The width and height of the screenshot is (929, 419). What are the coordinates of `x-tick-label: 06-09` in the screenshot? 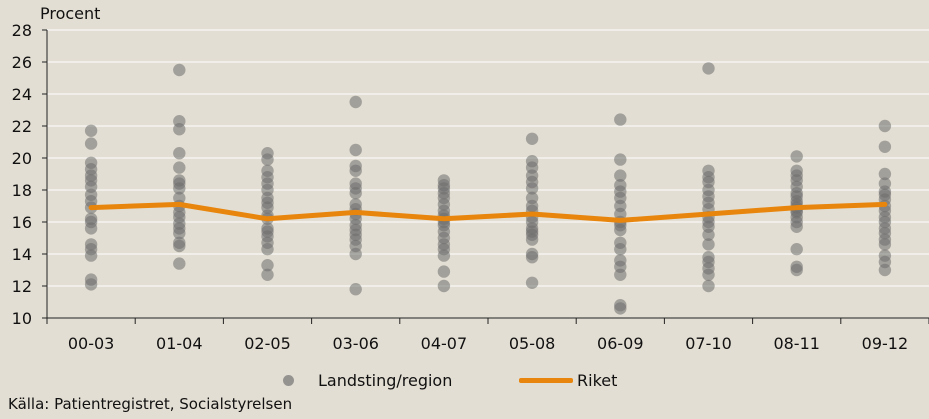 It's located at (620, 343).